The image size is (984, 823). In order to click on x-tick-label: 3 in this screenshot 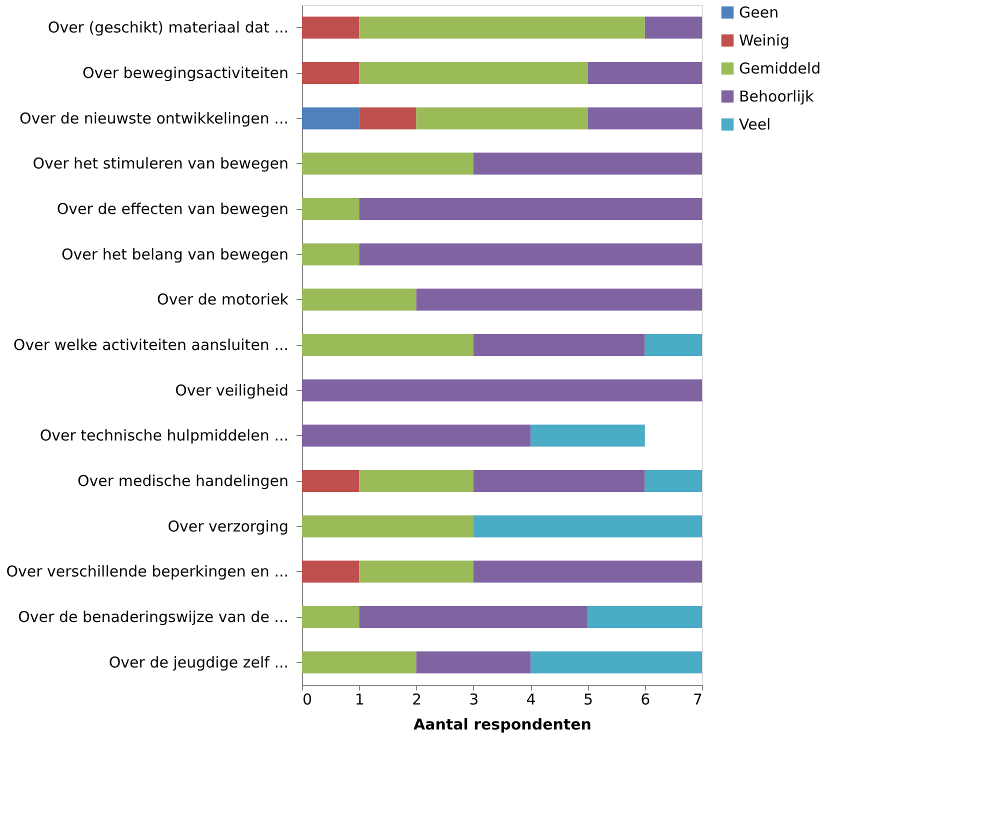, I will do `click(474, 699)`.